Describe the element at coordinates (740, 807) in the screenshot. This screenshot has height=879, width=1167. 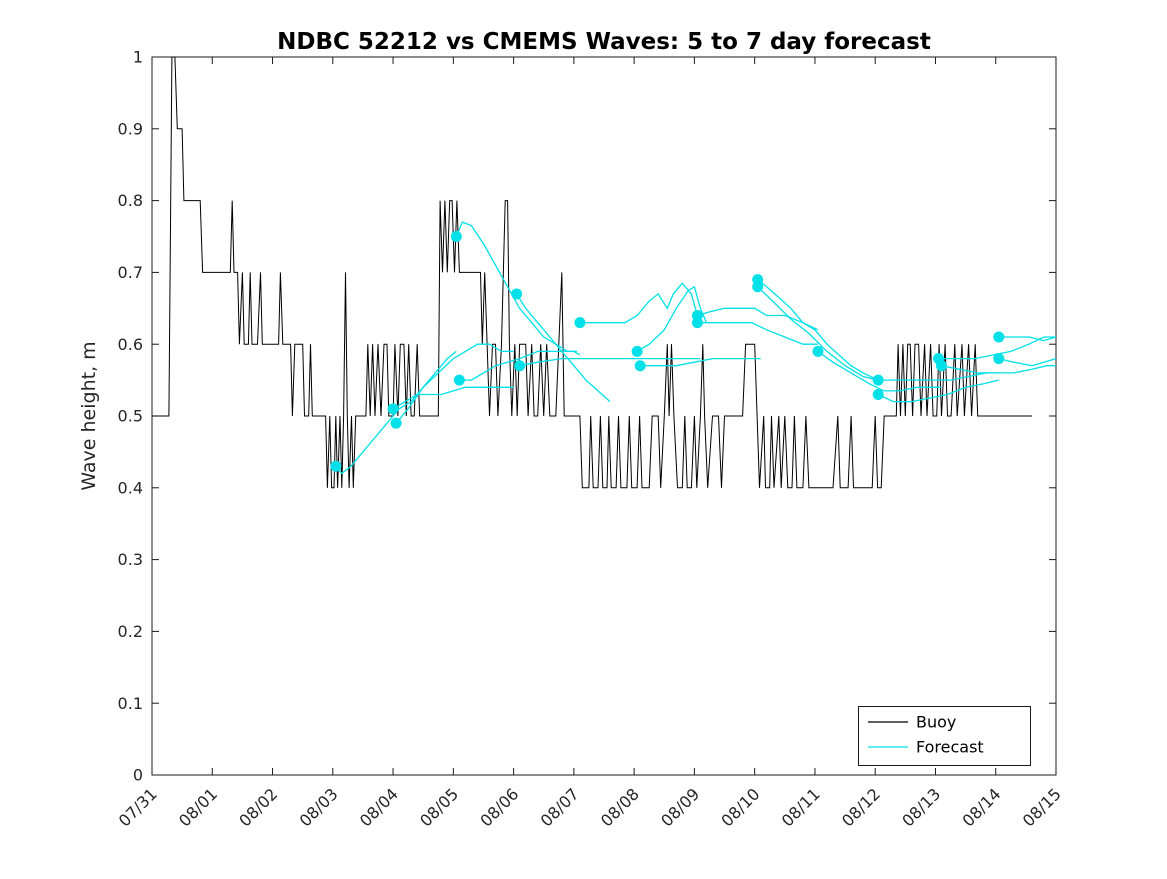
I see `x-tick-label: 08/10` at that location.